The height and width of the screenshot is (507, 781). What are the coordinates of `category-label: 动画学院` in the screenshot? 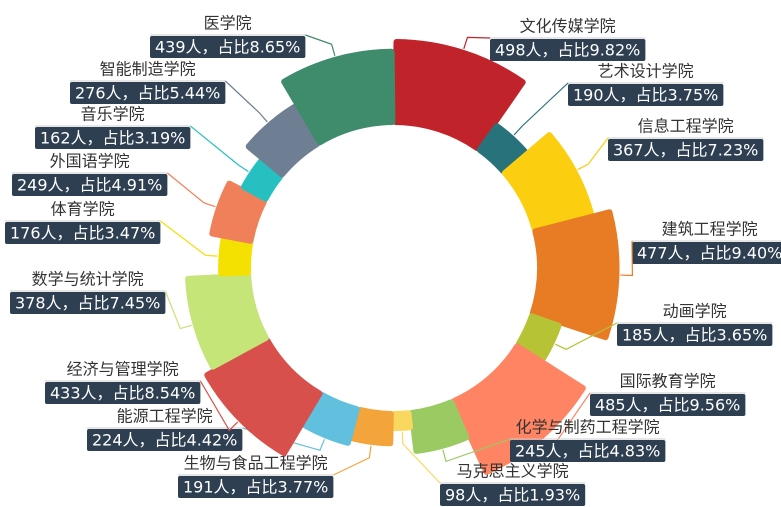 It's located at (695, 311).